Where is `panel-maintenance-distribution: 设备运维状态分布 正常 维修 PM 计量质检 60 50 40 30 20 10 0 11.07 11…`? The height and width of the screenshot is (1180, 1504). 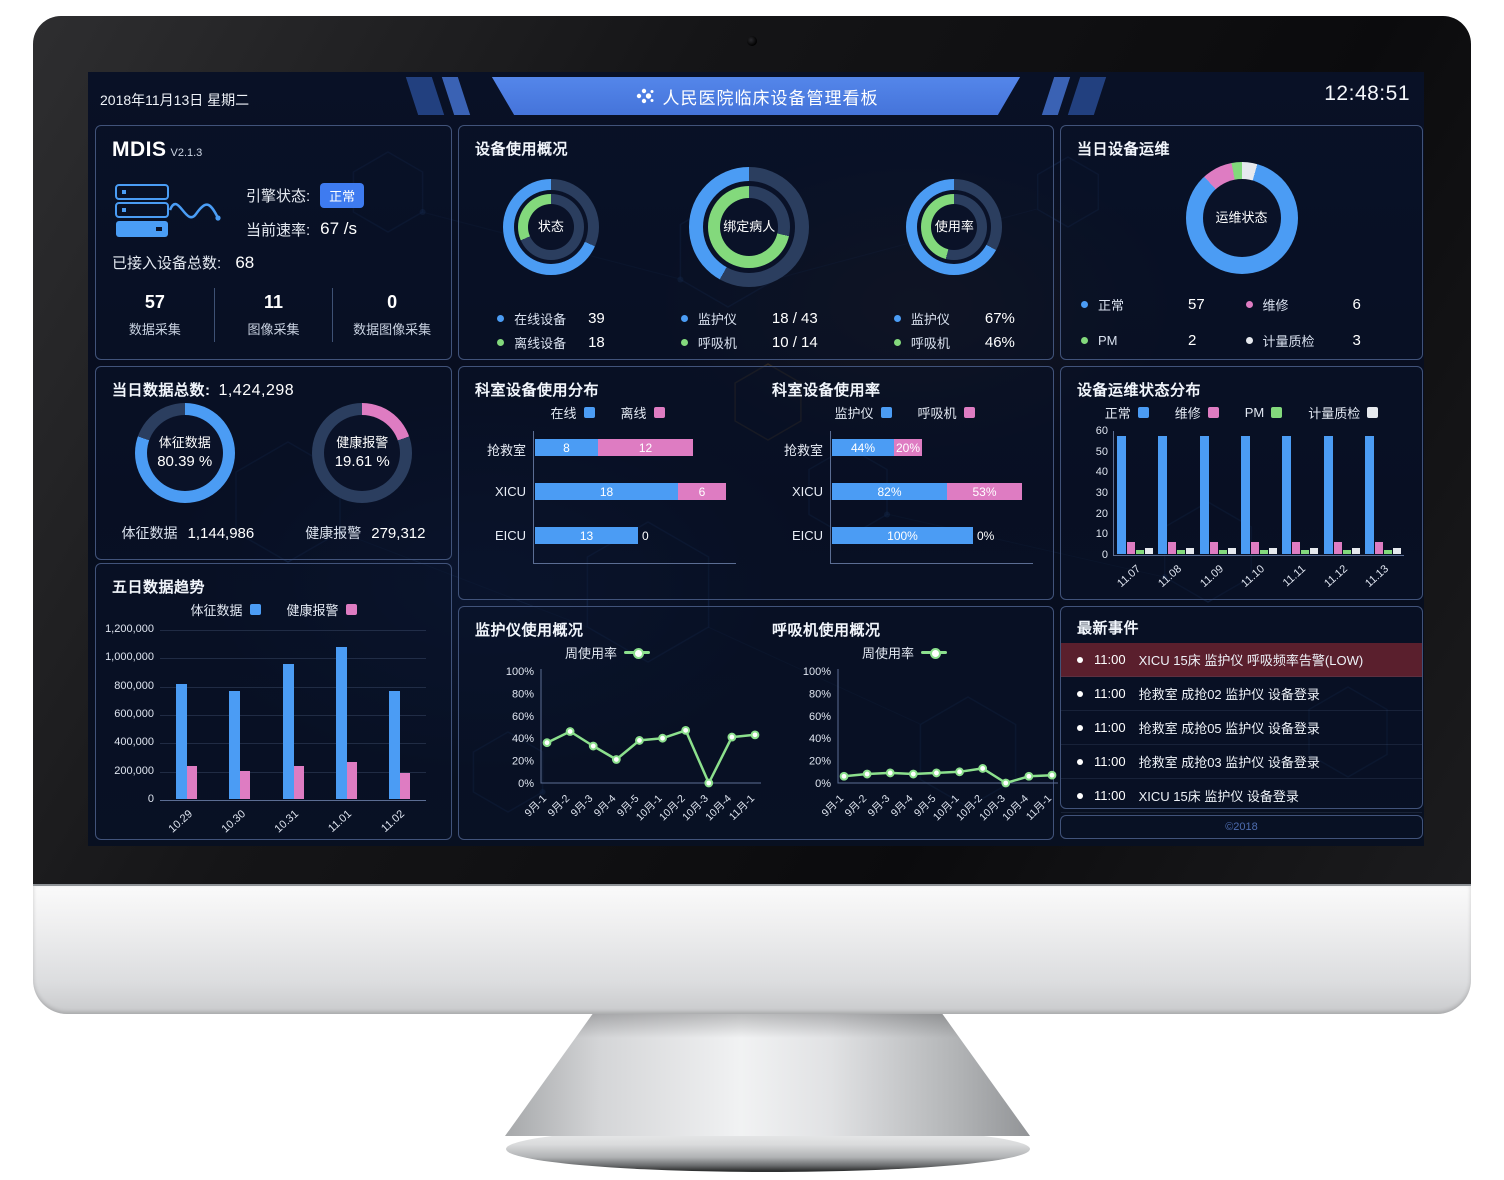
panel-maintenance-distribution: 设备运维状态分布 正常 维修 PM 计量质检 60 50 40 30 20 10 0 11.07 11… is located at coordinates (1241, 483).